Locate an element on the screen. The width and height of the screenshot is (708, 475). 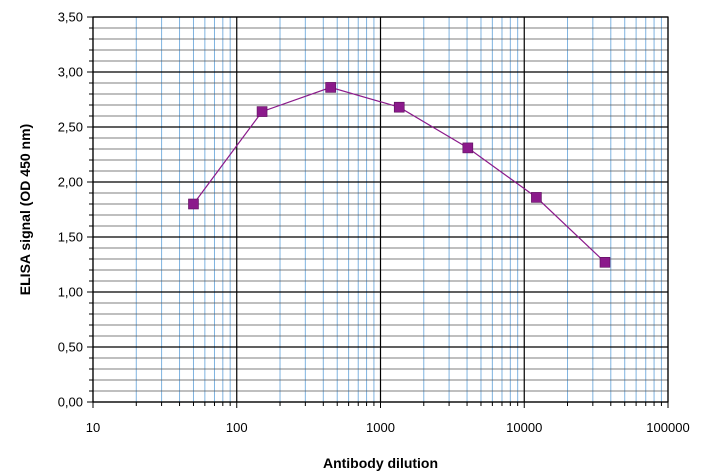
y-tick-label: 3,00 is located at coordinates (70, 72).